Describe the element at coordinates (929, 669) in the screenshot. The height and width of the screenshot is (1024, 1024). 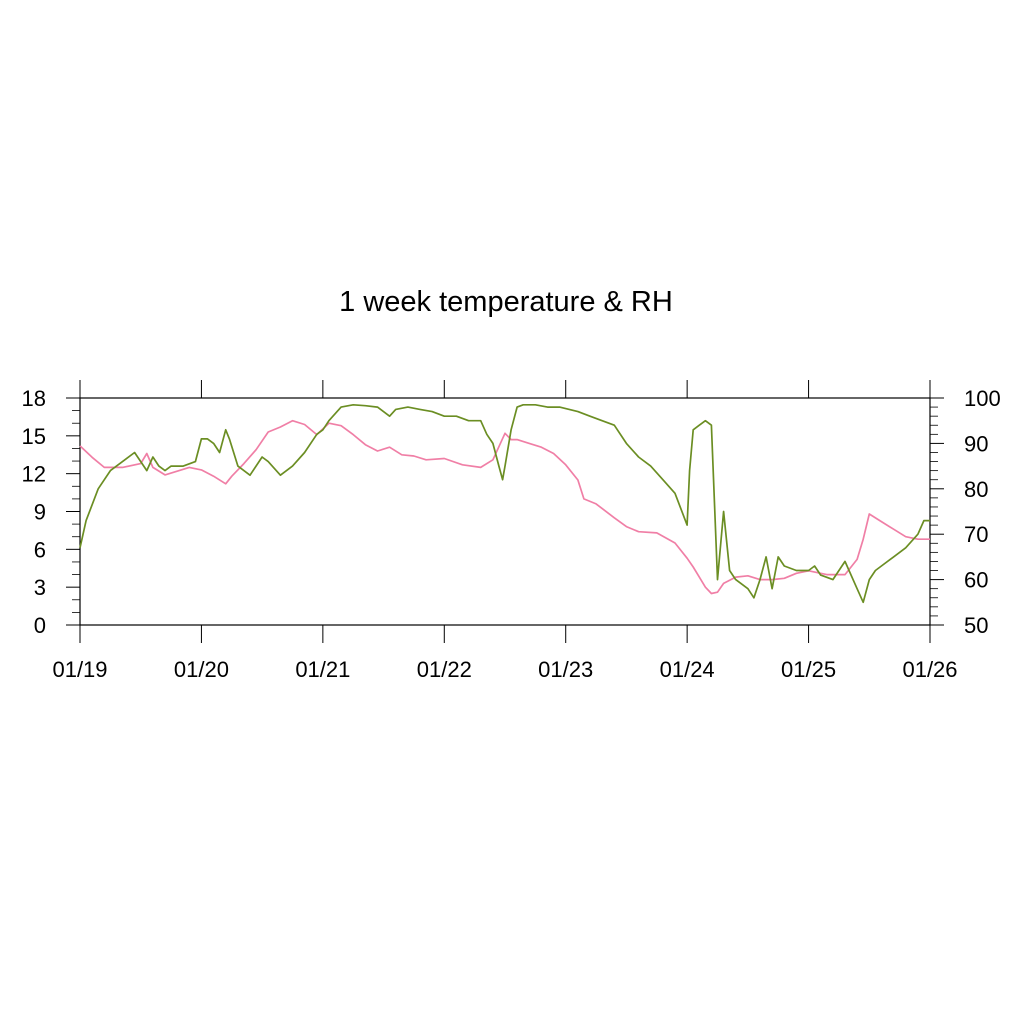
I see `x-tick-label: 01/26` at that location.